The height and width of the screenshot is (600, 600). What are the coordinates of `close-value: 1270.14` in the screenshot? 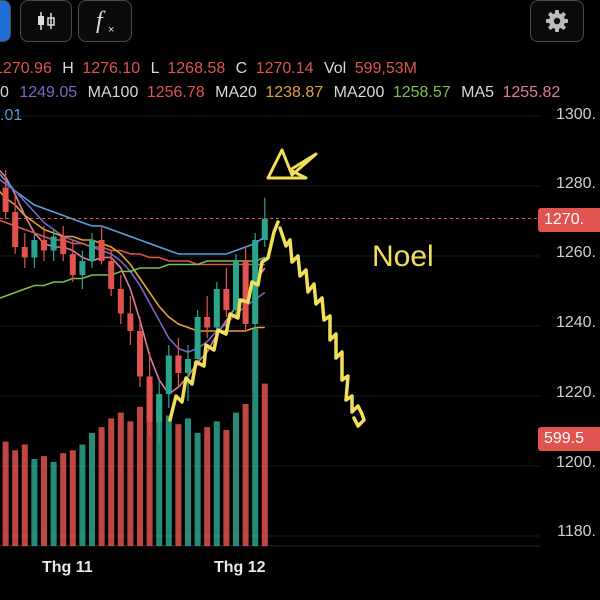 It's located at (284, 68).